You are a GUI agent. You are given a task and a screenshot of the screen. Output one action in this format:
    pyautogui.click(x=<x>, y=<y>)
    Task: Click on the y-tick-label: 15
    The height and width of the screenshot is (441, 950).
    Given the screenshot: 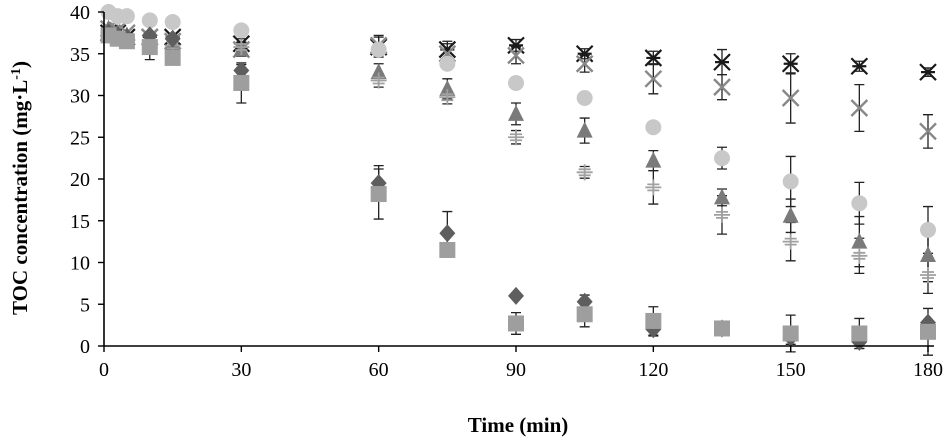 What is the action you would take?
    pyautogui.click(x=80, y=222)
    